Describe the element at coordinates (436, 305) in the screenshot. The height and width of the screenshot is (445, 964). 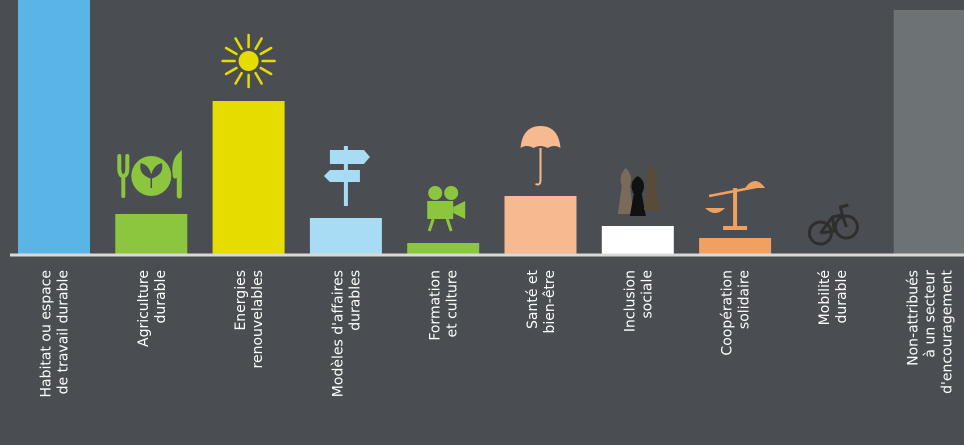
I see `category-label-5-line-1: Formation` at that location.